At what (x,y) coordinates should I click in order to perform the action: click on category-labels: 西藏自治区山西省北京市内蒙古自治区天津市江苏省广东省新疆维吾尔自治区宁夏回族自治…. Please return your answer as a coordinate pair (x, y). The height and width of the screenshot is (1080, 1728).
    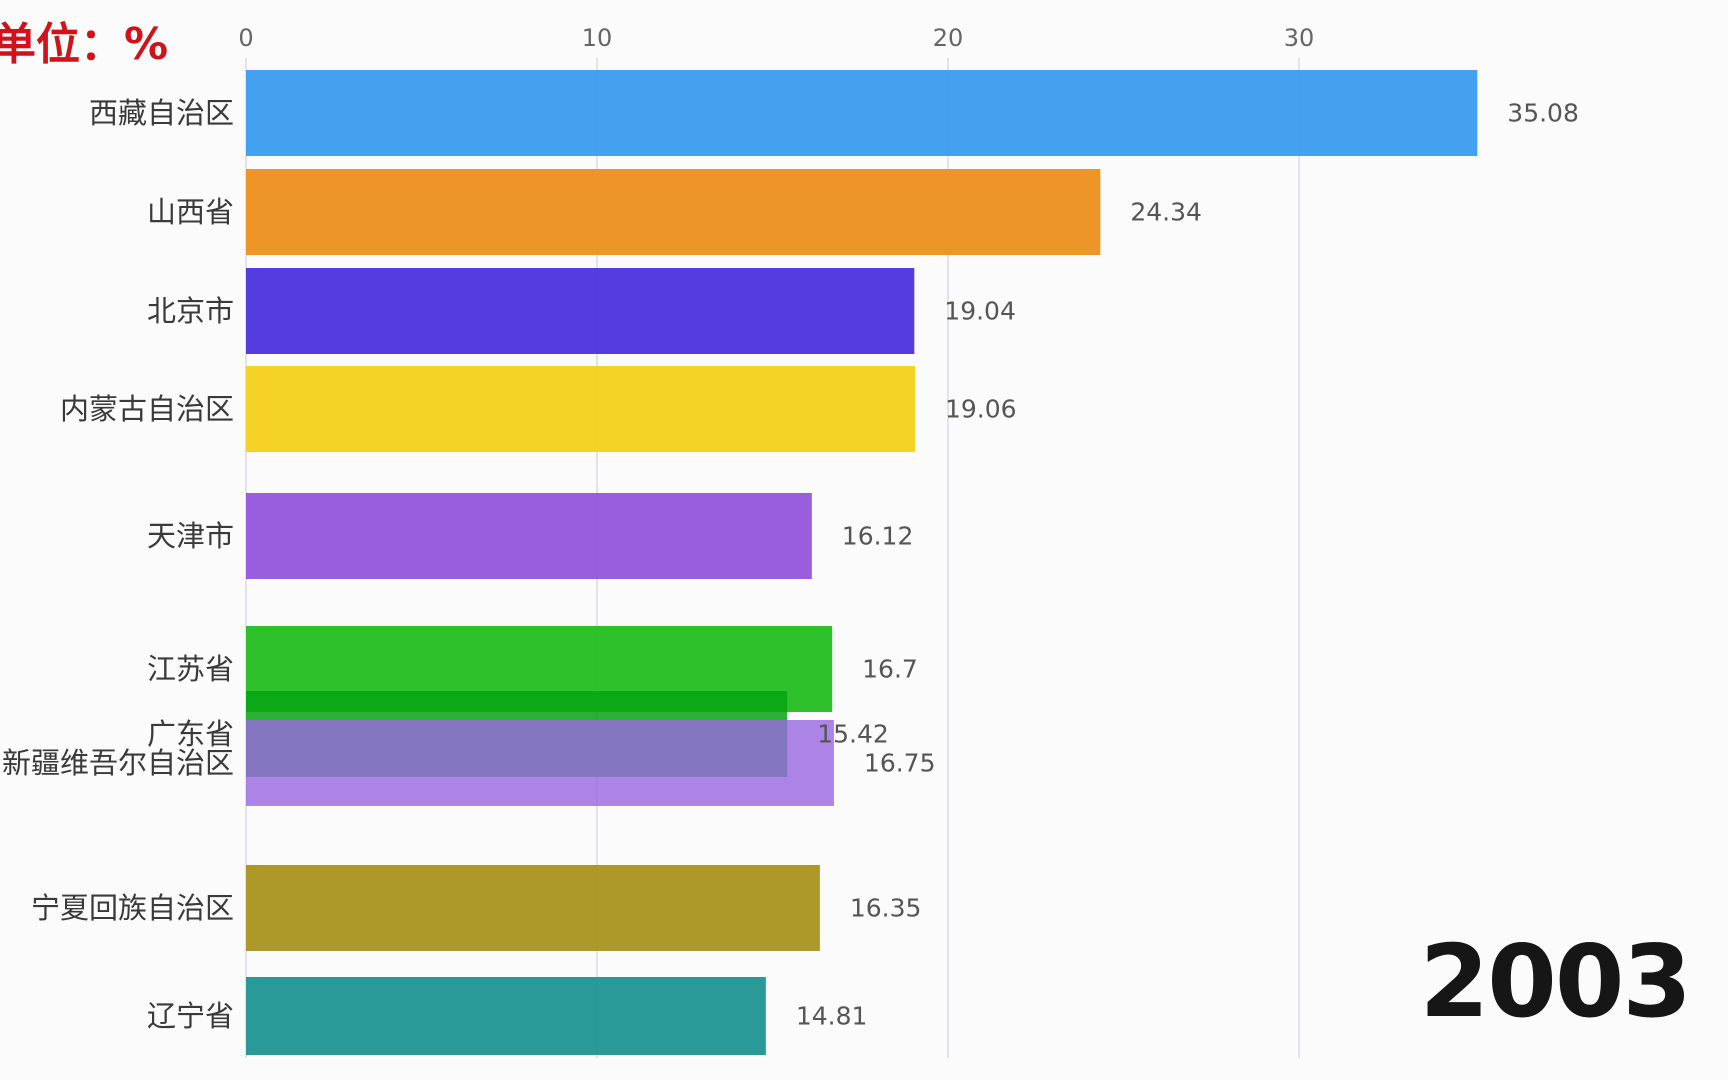
    Looking at the image, I should click on (118, 564).